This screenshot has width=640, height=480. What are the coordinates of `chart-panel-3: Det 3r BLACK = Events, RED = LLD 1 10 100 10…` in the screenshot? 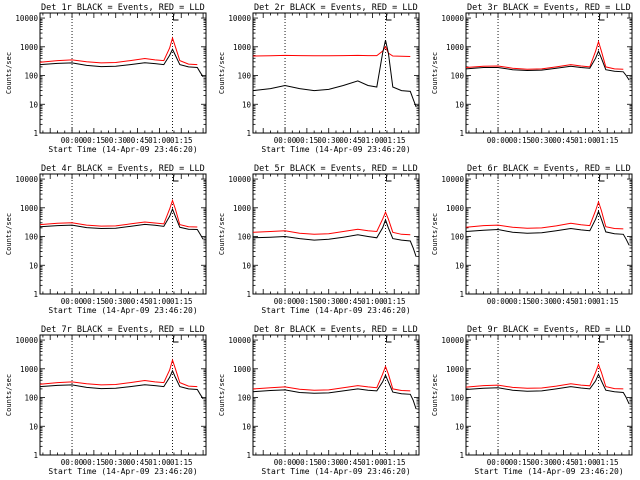 It's located at (532, 74).